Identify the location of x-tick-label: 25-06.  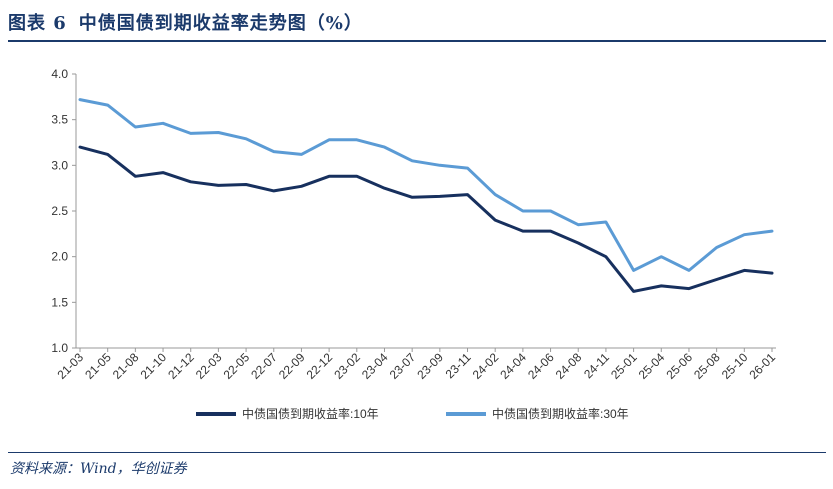
(679, 366).